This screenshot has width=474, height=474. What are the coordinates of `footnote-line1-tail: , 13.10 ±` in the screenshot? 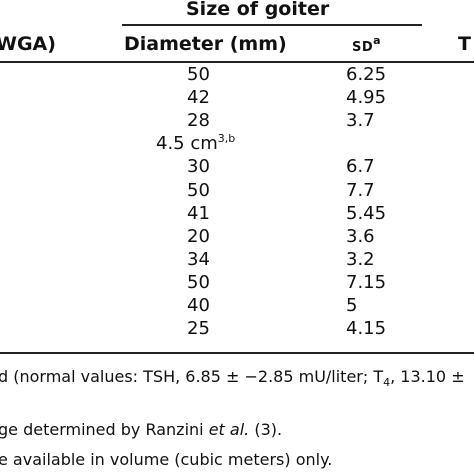 It's located at (427, 376).